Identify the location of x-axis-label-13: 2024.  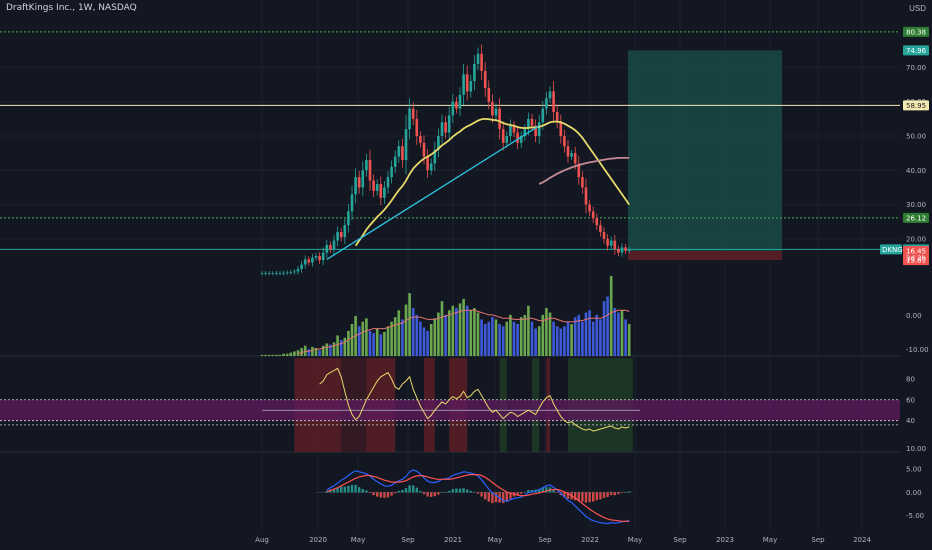
(862, 540).